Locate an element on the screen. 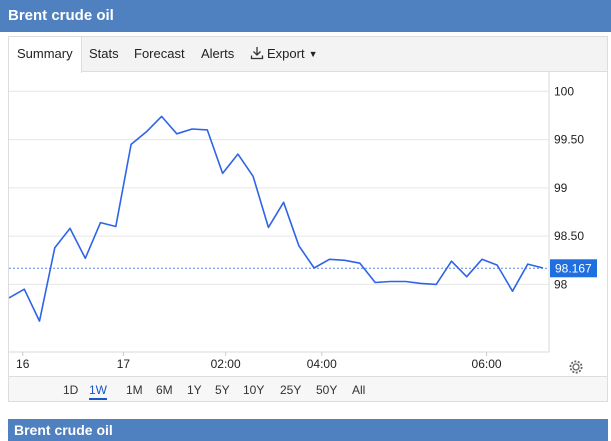 Image resolution: width=611 pixels, height=441 pixels. range-25y: 25Y is located at coordinates (291, 390).